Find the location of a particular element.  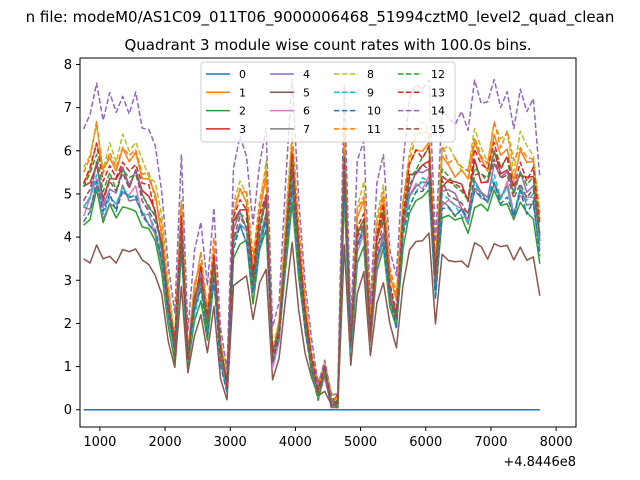

x-tick-label: 4000 is located at coordinates (295, 442).